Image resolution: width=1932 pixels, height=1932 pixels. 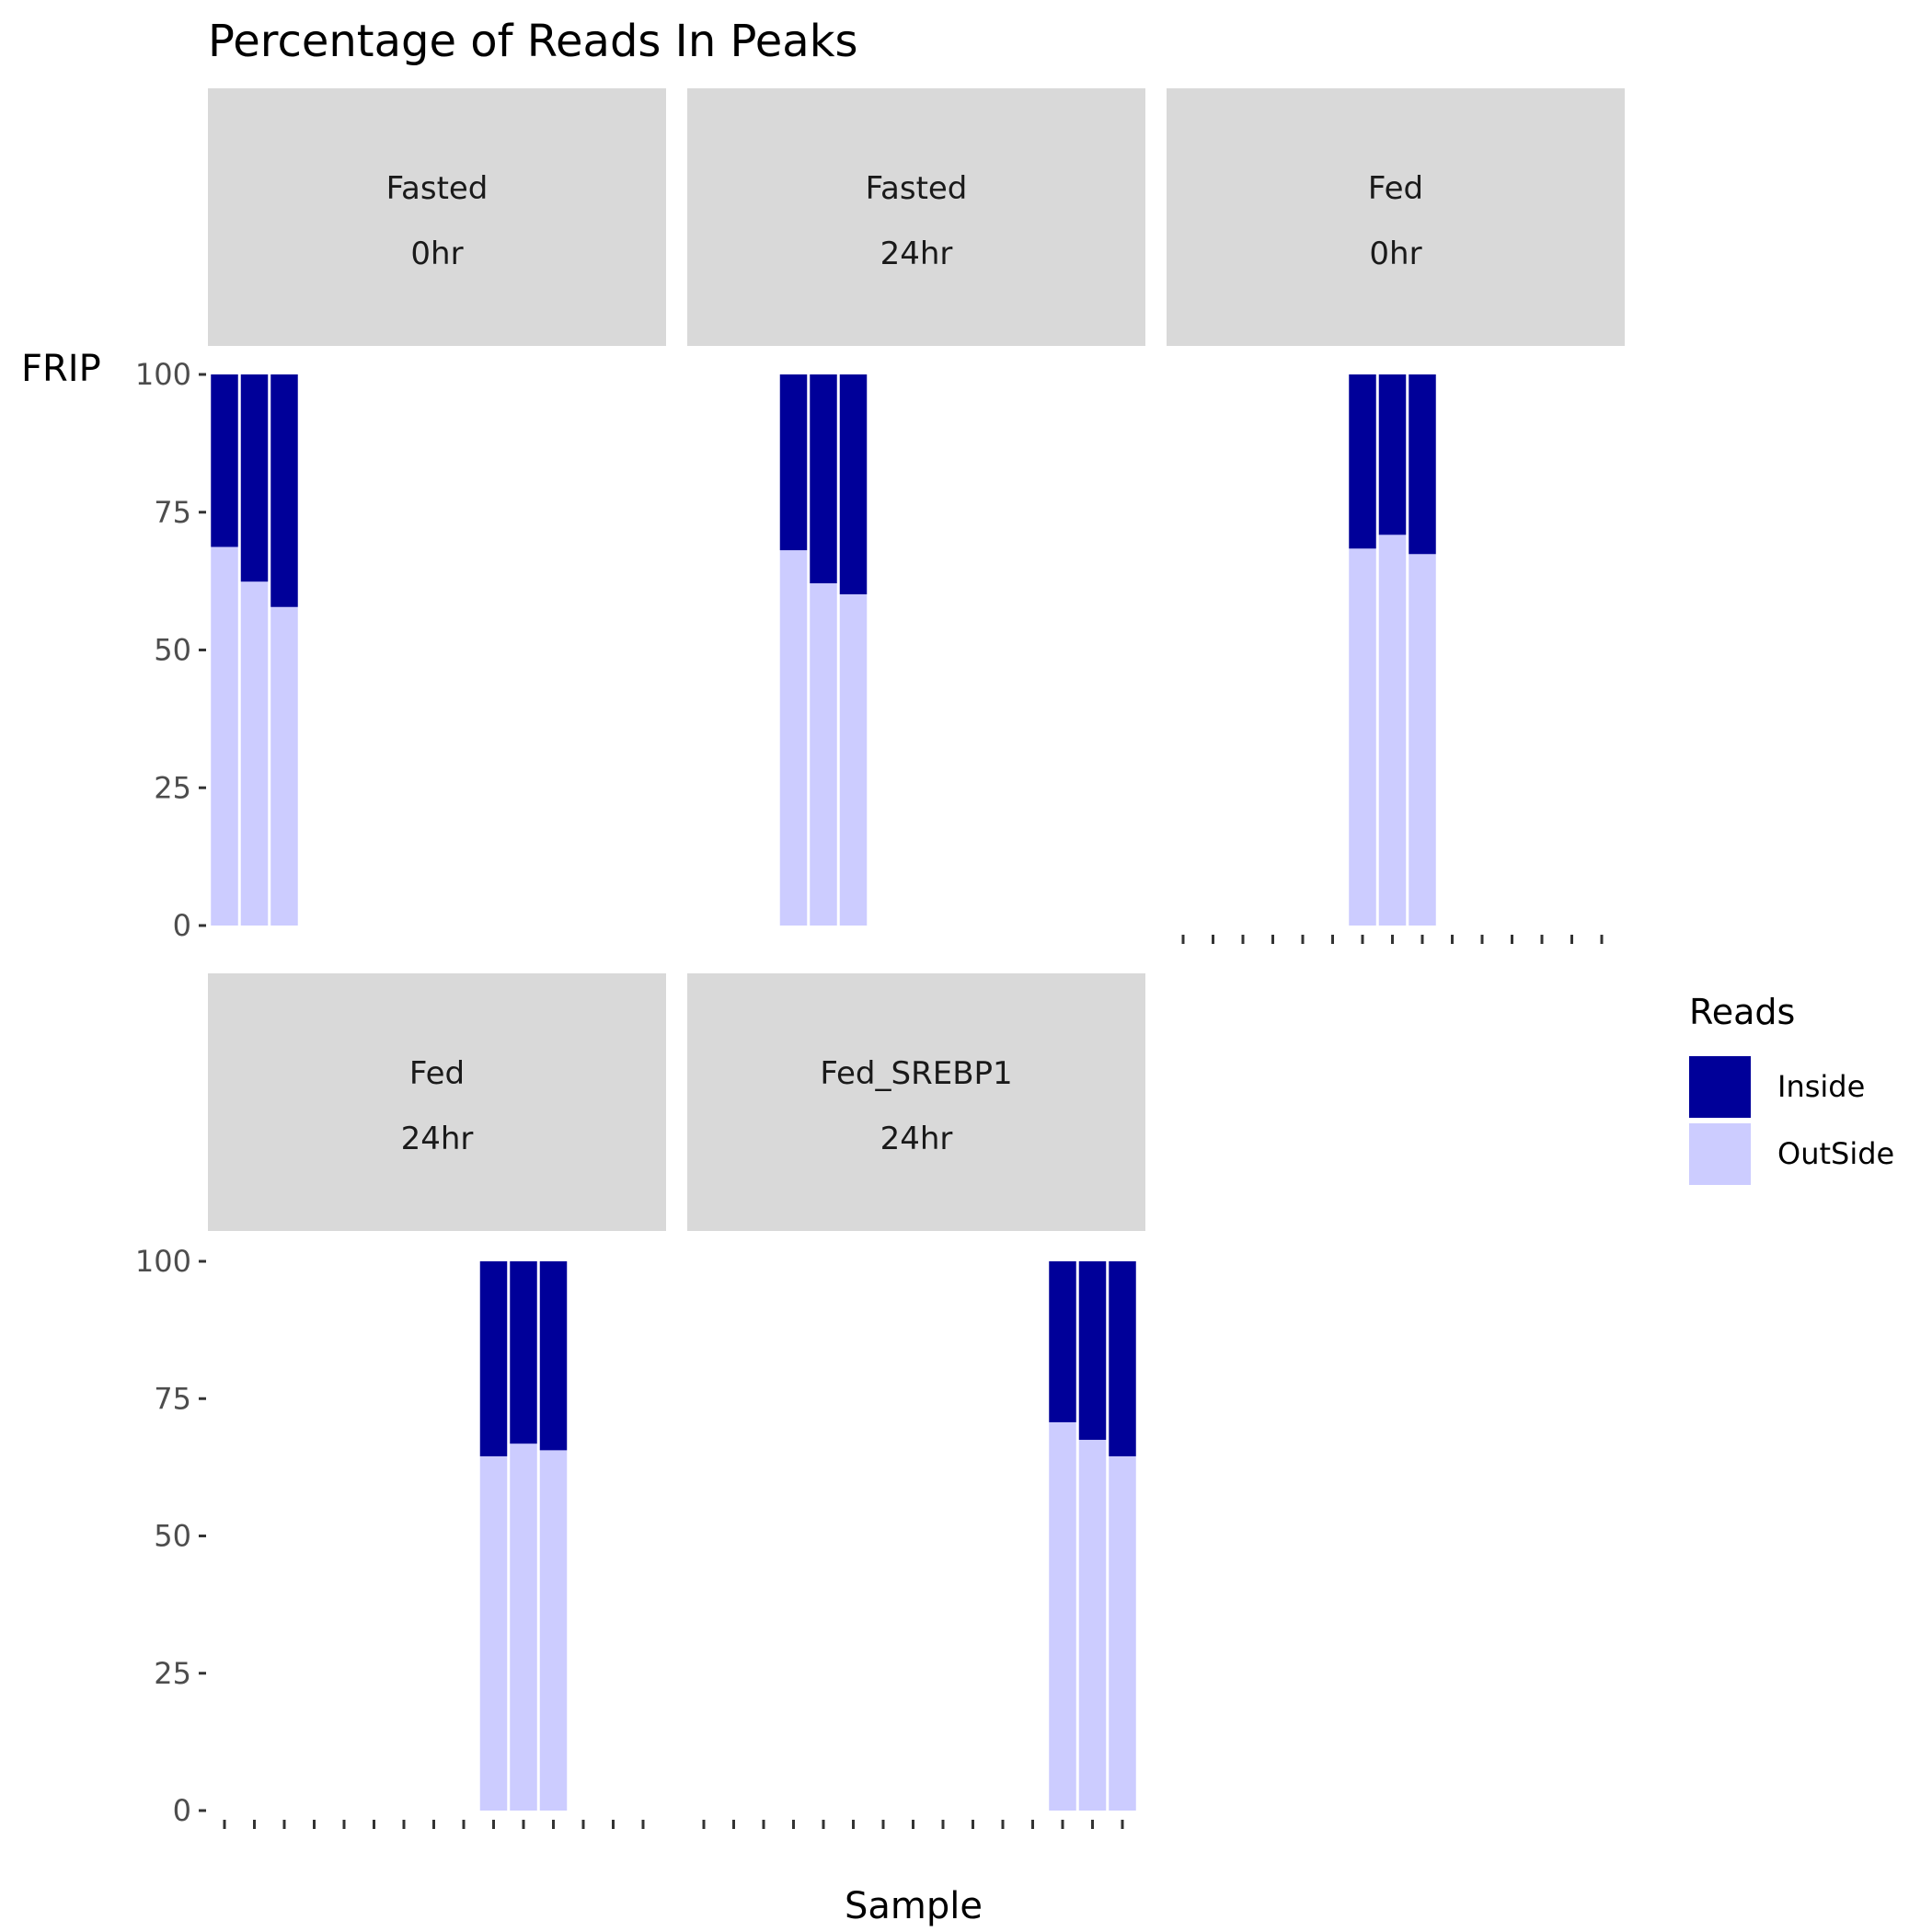 I want to click on legend-key-outside, so click(x=1720, y=1154).